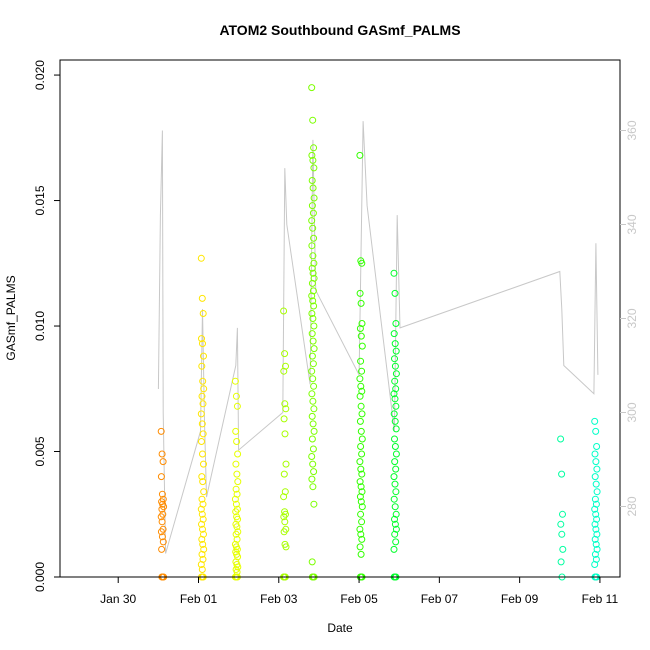 This screenshot has width=650, height=650. What do you see at coordinates (11, 317) in the screenshot?
I see `y-axis-label: GASmf_PALMS` at bounding box center [11, 317].